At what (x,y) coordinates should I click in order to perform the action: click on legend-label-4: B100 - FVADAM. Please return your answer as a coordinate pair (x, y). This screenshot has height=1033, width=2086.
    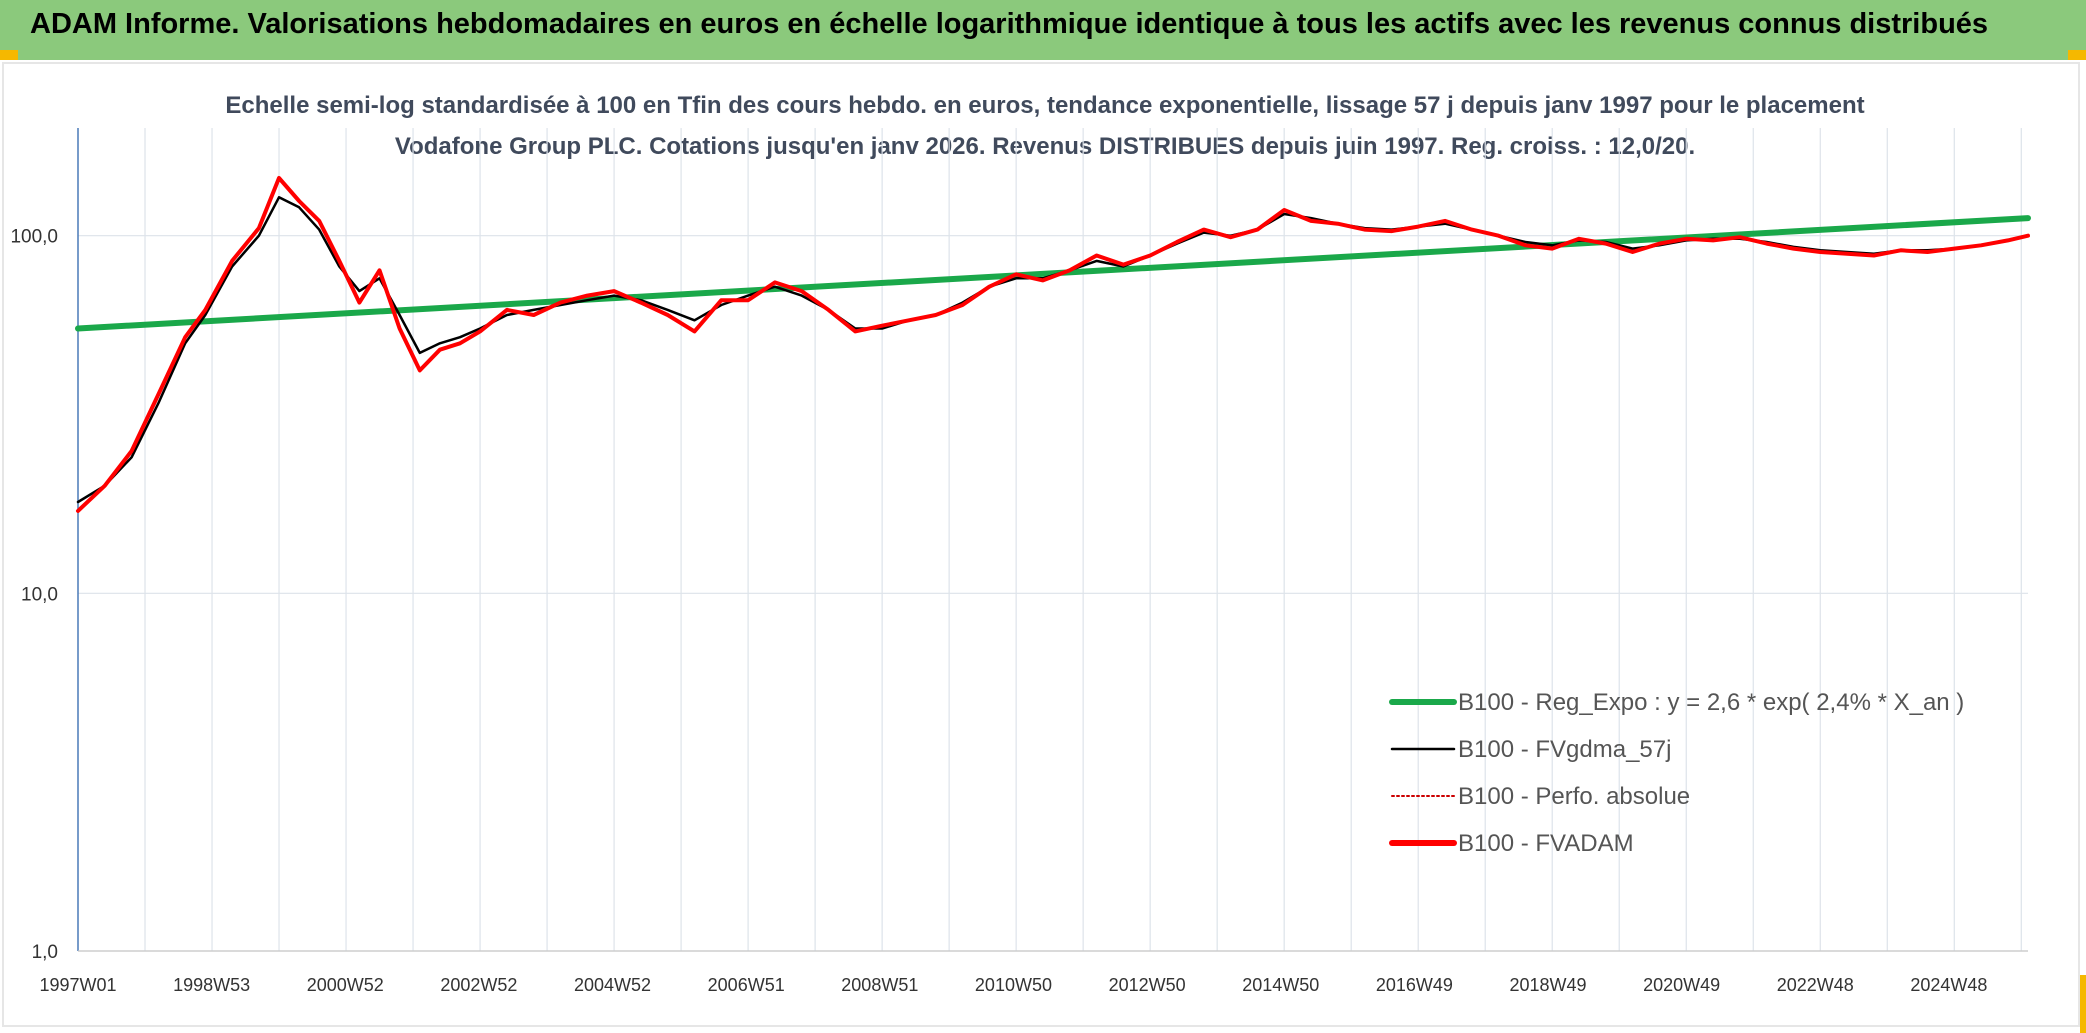
    Looking at the image, I should click on (1546, 843).